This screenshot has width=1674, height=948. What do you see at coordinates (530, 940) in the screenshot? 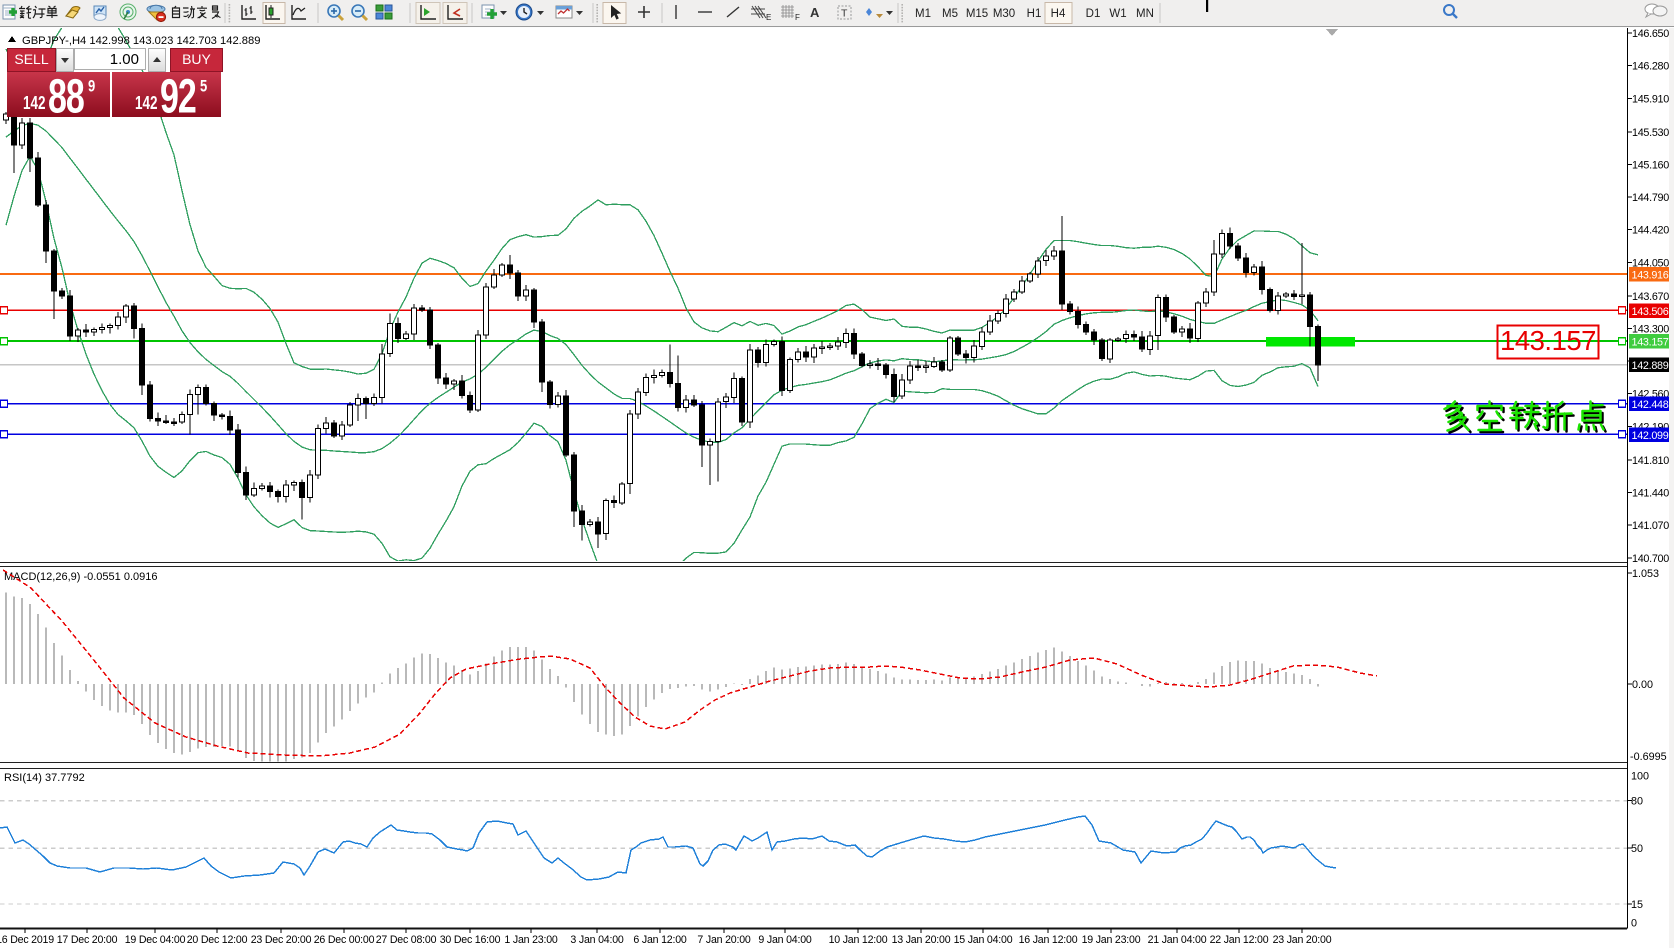
I see `svg-text: 1 Jan 23:00` at bounding box center [530, 940].